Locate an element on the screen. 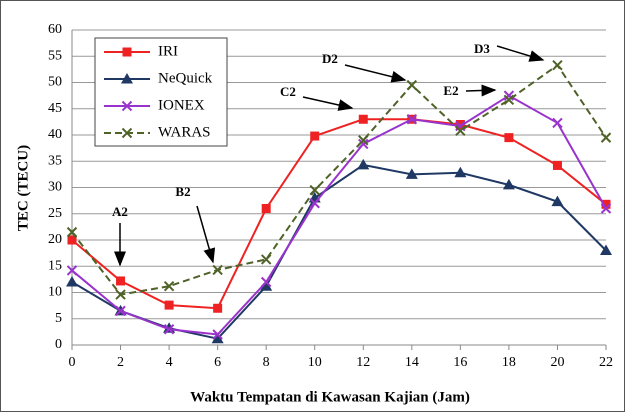  x-tick-label: 16 is located at coordinates (460, 362).